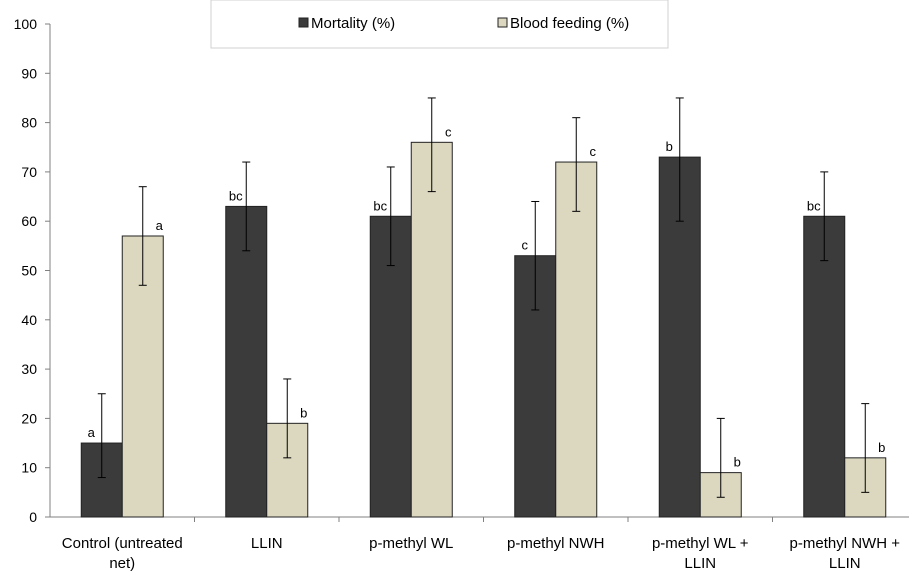  What do you see at coordinates (122, 563) in the screenshot?
I see `category-label-line: net)` at bounding box center [122, 563].